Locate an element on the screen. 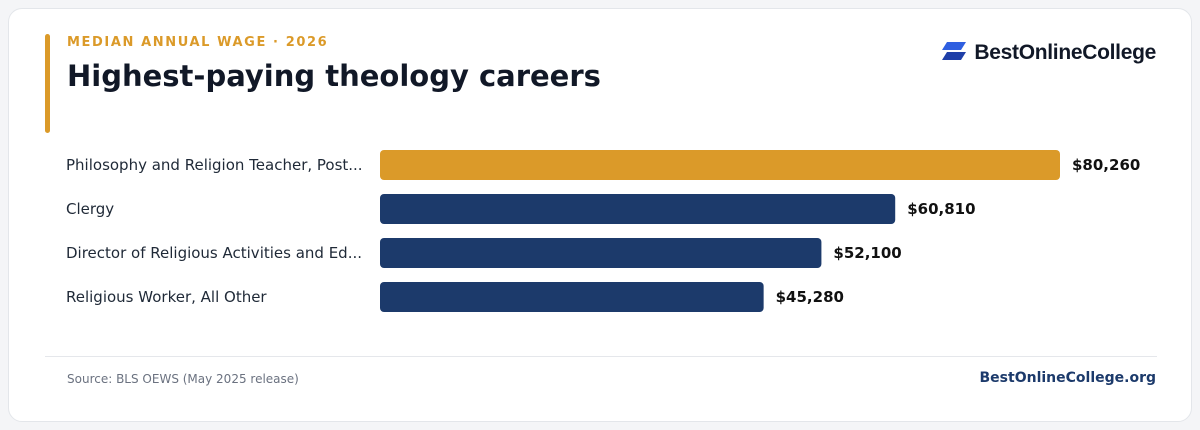 This screenshot has height=430, width=1200. category-label: Clergy is located at coordinates (90, 209).